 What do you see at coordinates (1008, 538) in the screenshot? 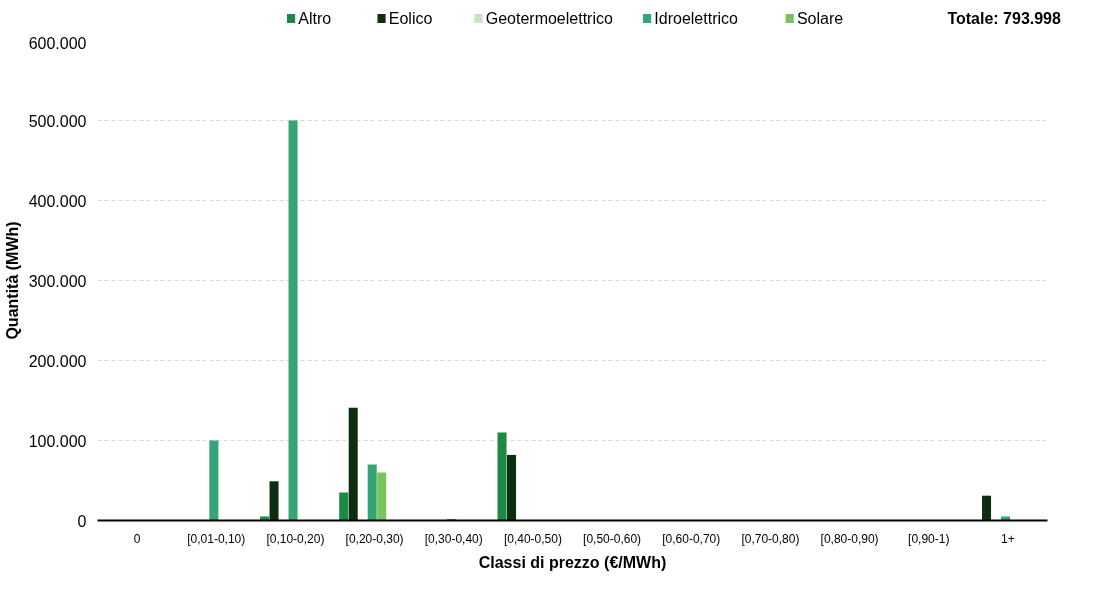
I see `x-tick-label: 1+` at bounding box center [1008, 538].